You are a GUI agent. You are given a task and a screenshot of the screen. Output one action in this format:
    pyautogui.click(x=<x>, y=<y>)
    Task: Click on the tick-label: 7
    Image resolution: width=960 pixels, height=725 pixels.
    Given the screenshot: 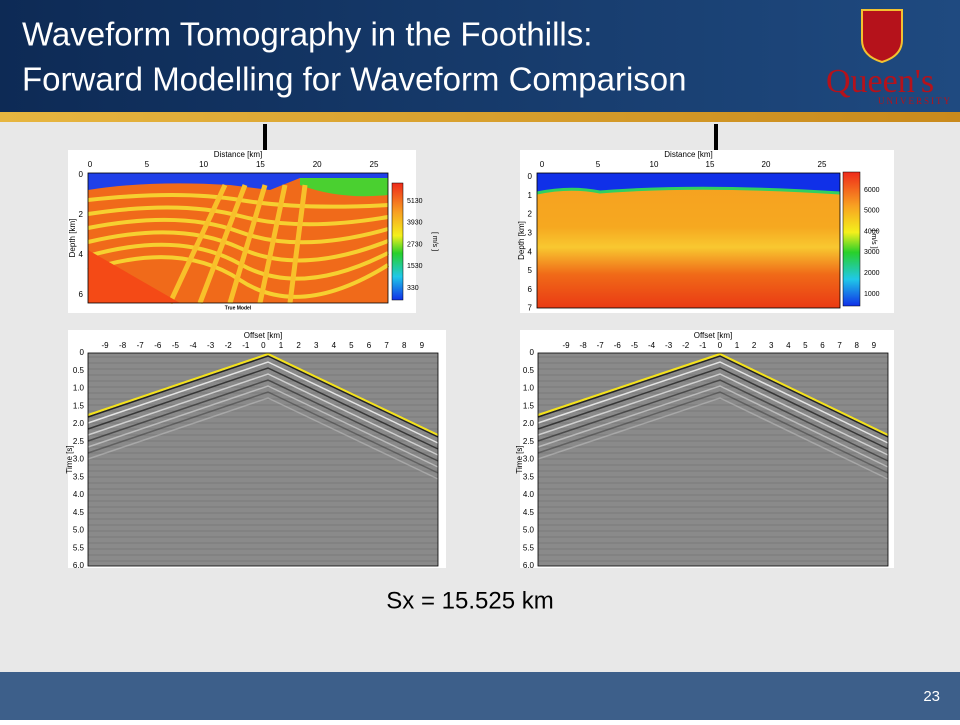 What is the action you would take?
    pyautogui.click(x=386, y=345)
    